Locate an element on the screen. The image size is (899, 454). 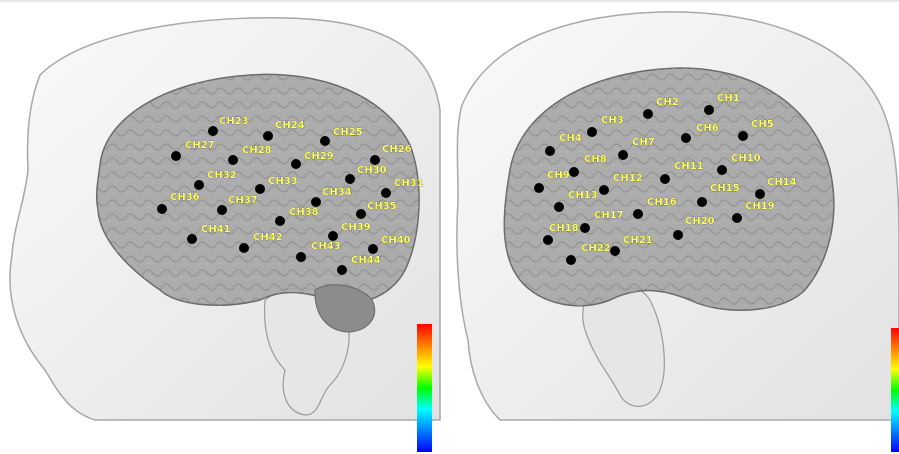
channel-label: CH3 is located at coordinates (612, 120).